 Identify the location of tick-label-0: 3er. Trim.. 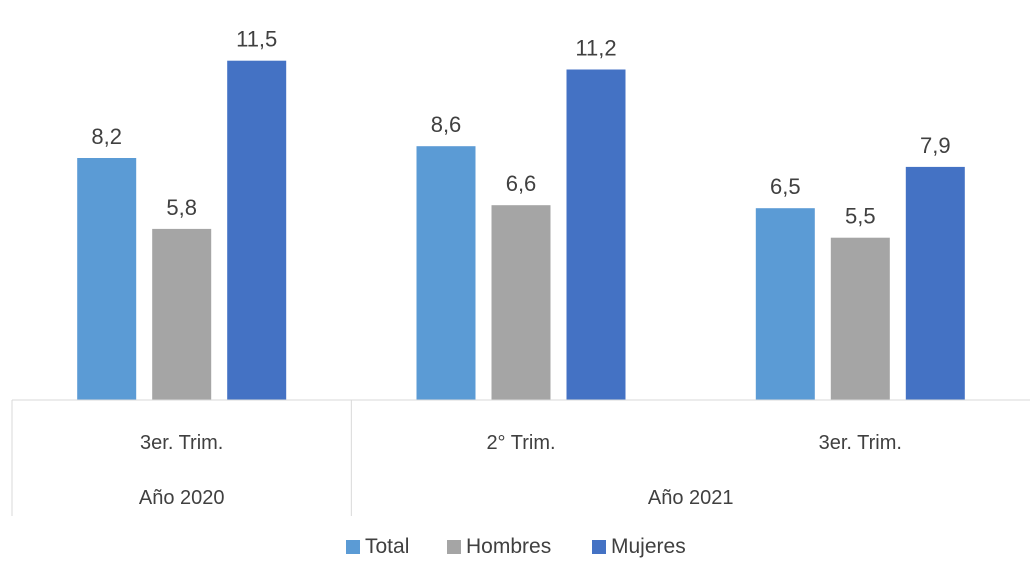
(181, 443).